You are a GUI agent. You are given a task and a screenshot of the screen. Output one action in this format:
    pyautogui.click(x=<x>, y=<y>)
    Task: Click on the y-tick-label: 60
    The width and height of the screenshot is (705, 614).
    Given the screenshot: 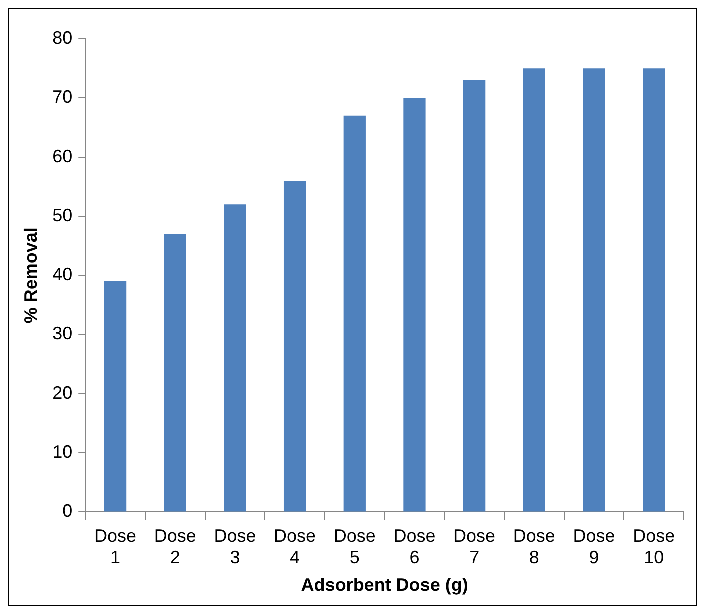 What is the action you would take?
    pyautogui.click(x=62, y=156)
    